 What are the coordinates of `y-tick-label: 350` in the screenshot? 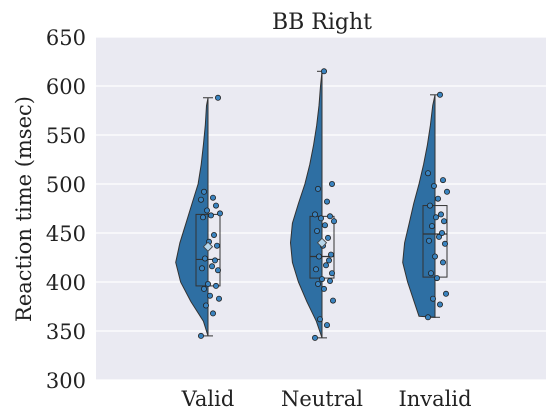 It's located at (66, 332).